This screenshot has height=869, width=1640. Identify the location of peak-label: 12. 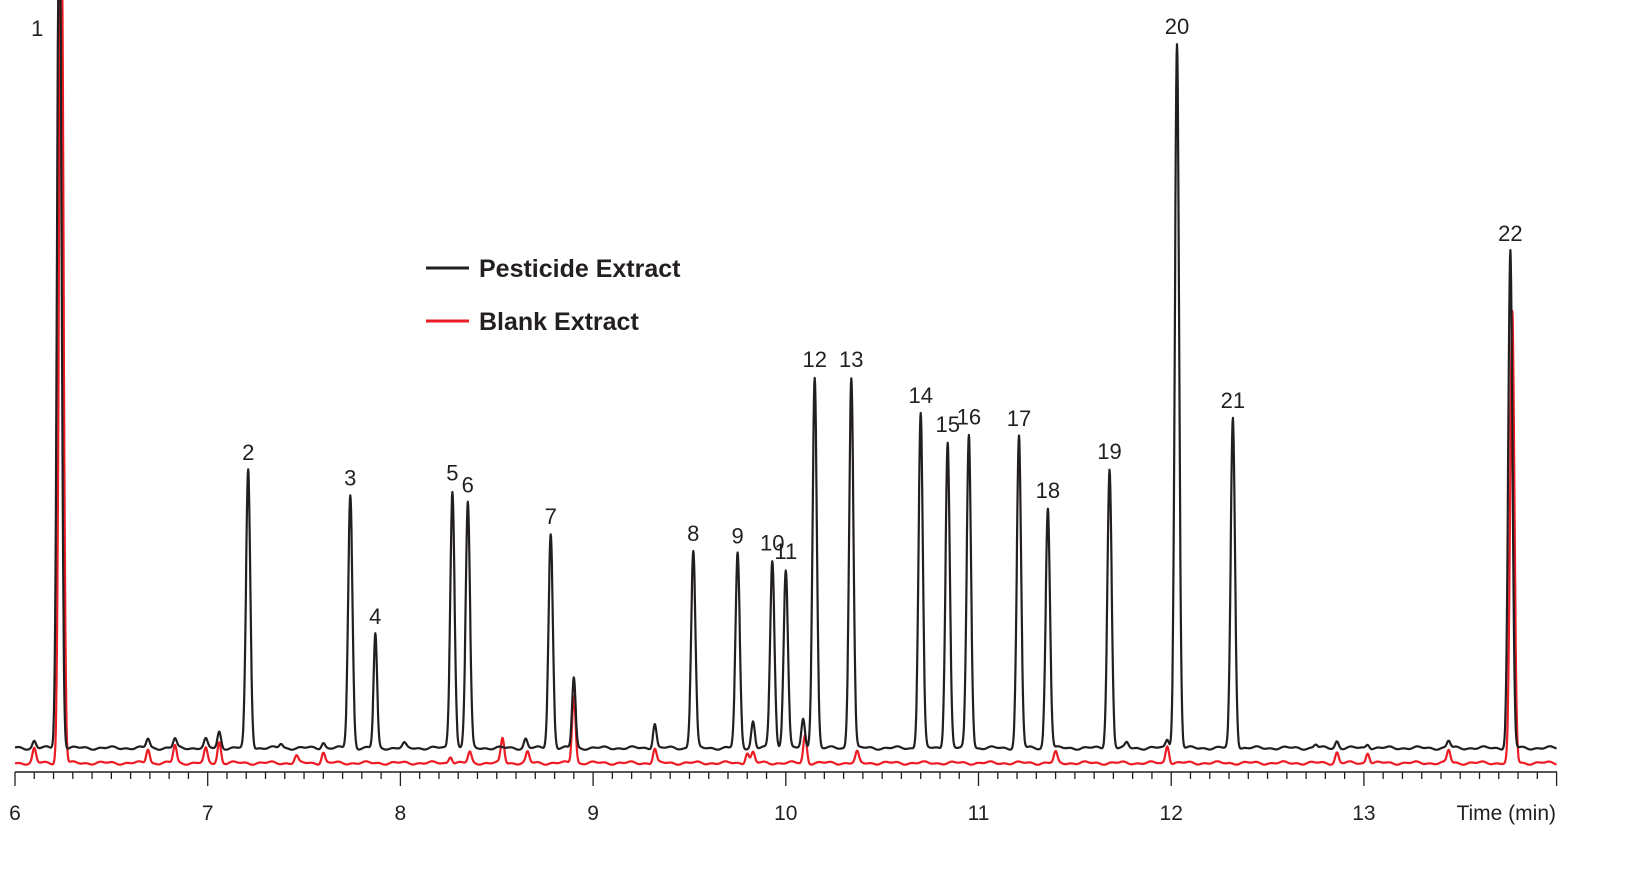
(814, 359).